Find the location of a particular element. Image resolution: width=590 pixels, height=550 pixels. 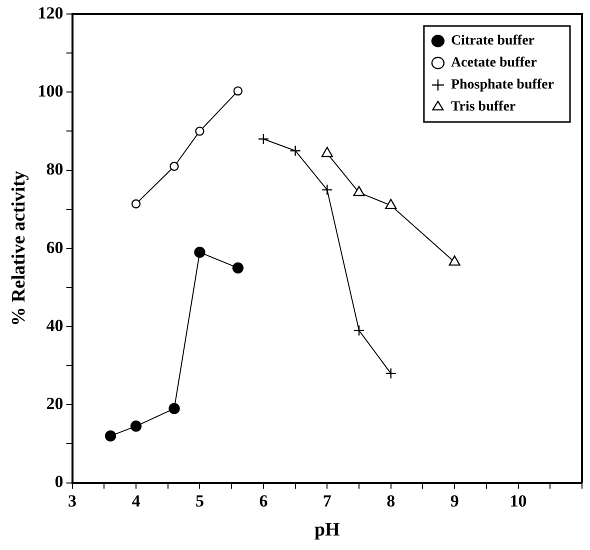

x-tick-label: 9 is located at coordinates (454, 500).